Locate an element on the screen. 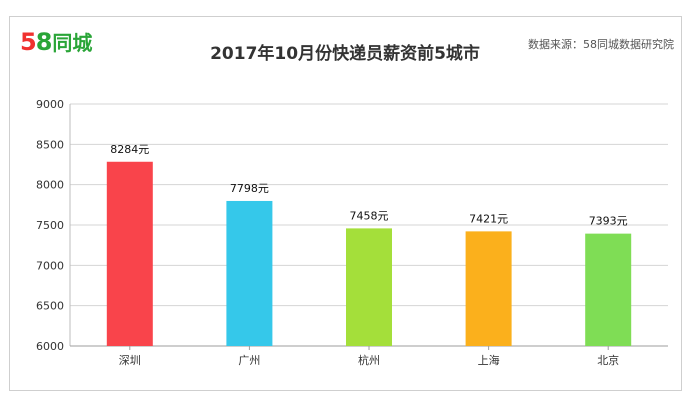  y-tick-label: 9000 is located at coordinates (50, 104).